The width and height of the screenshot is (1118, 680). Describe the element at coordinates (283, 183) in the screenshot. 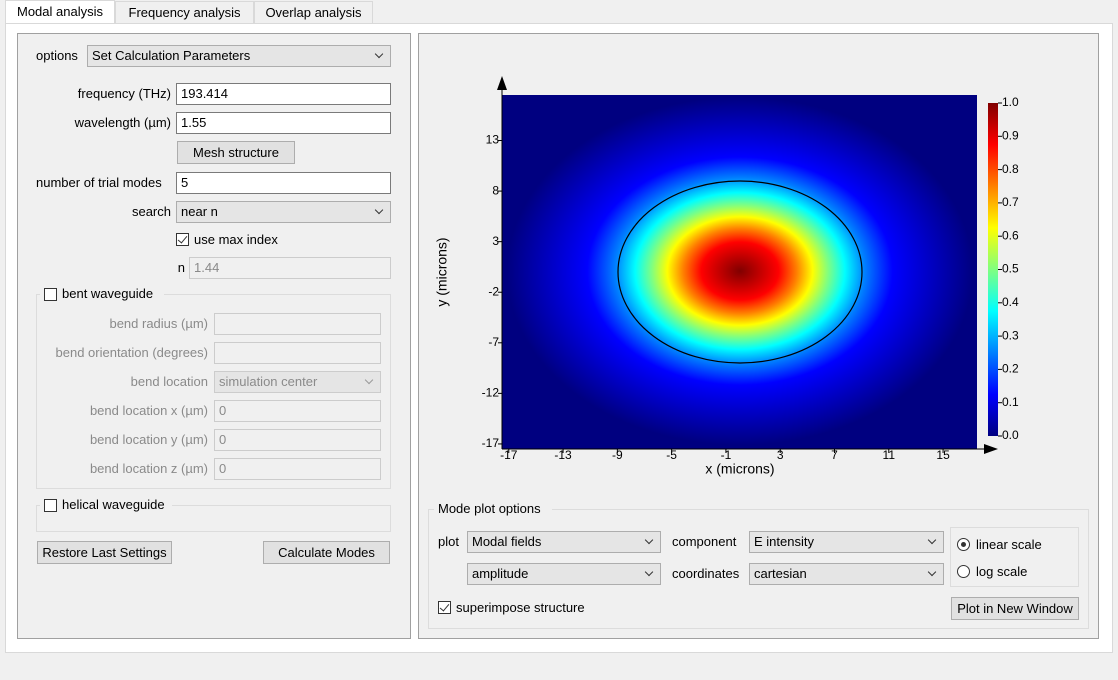

I see `trial-modes-input: 5` at that location.